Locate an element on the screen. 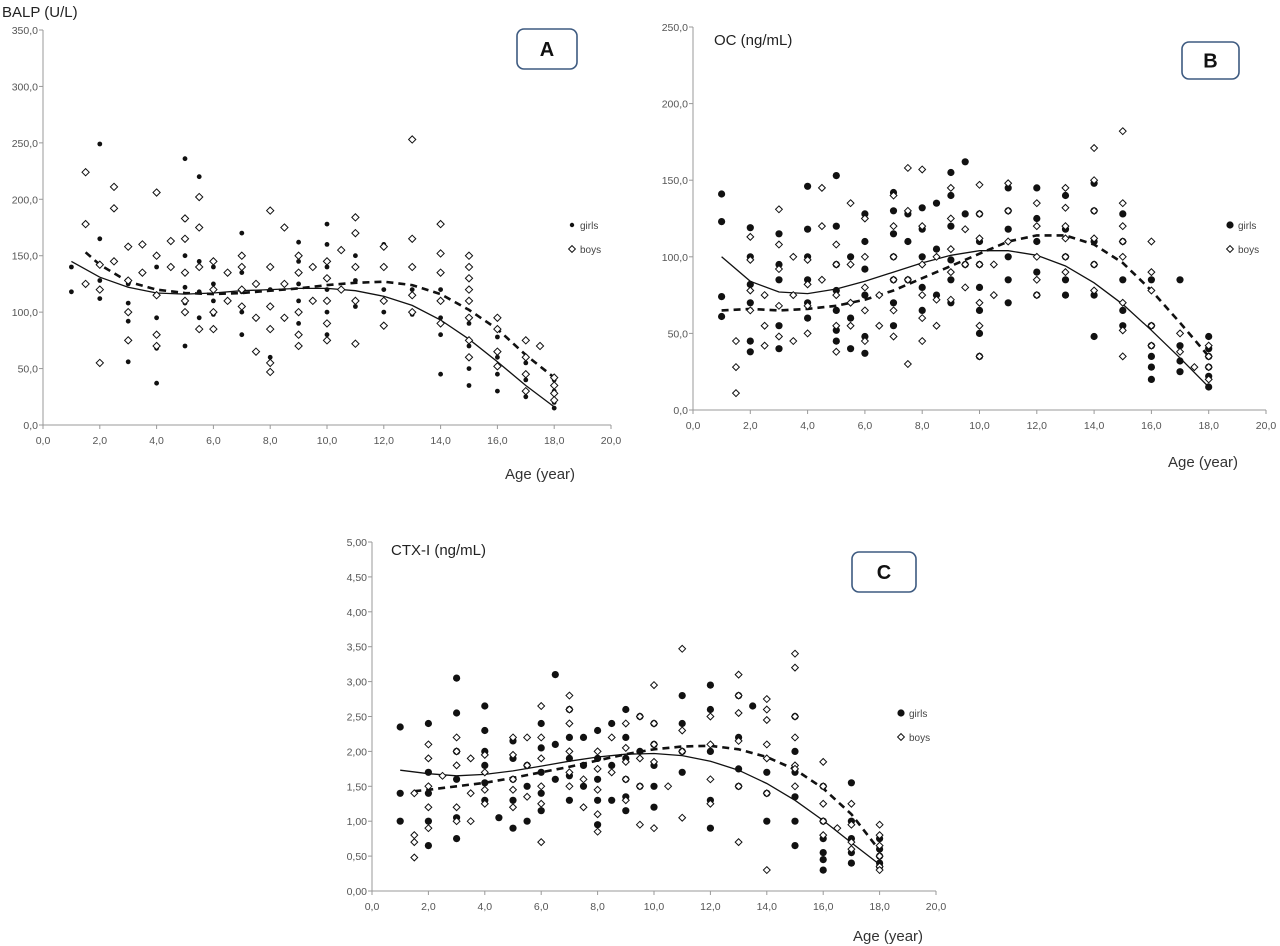  x-tick-label: 2,0 is located at coordinates (750, 426).